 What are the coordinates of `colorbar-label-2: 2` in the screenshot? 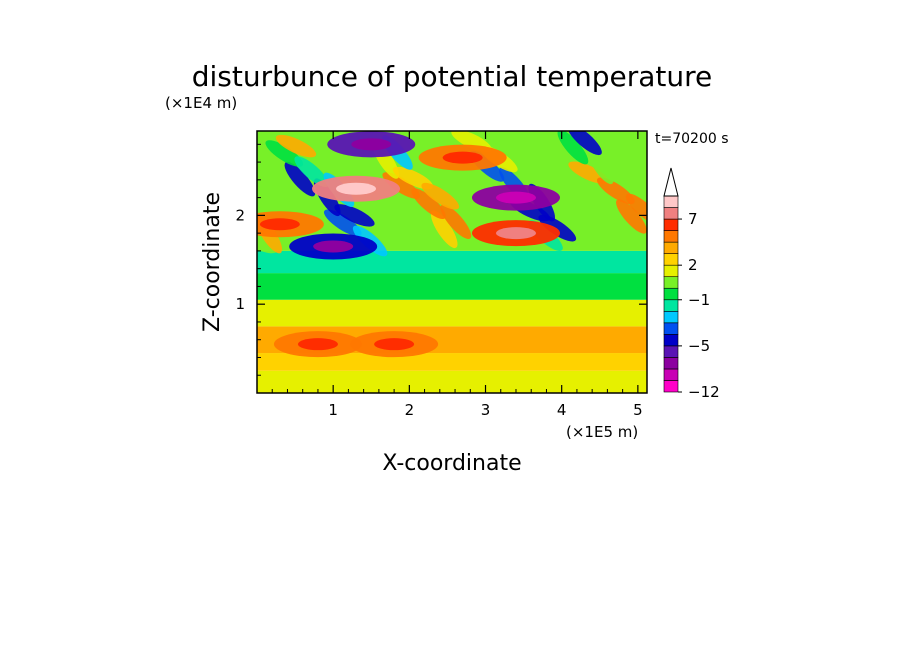 It's located at (693, 265).